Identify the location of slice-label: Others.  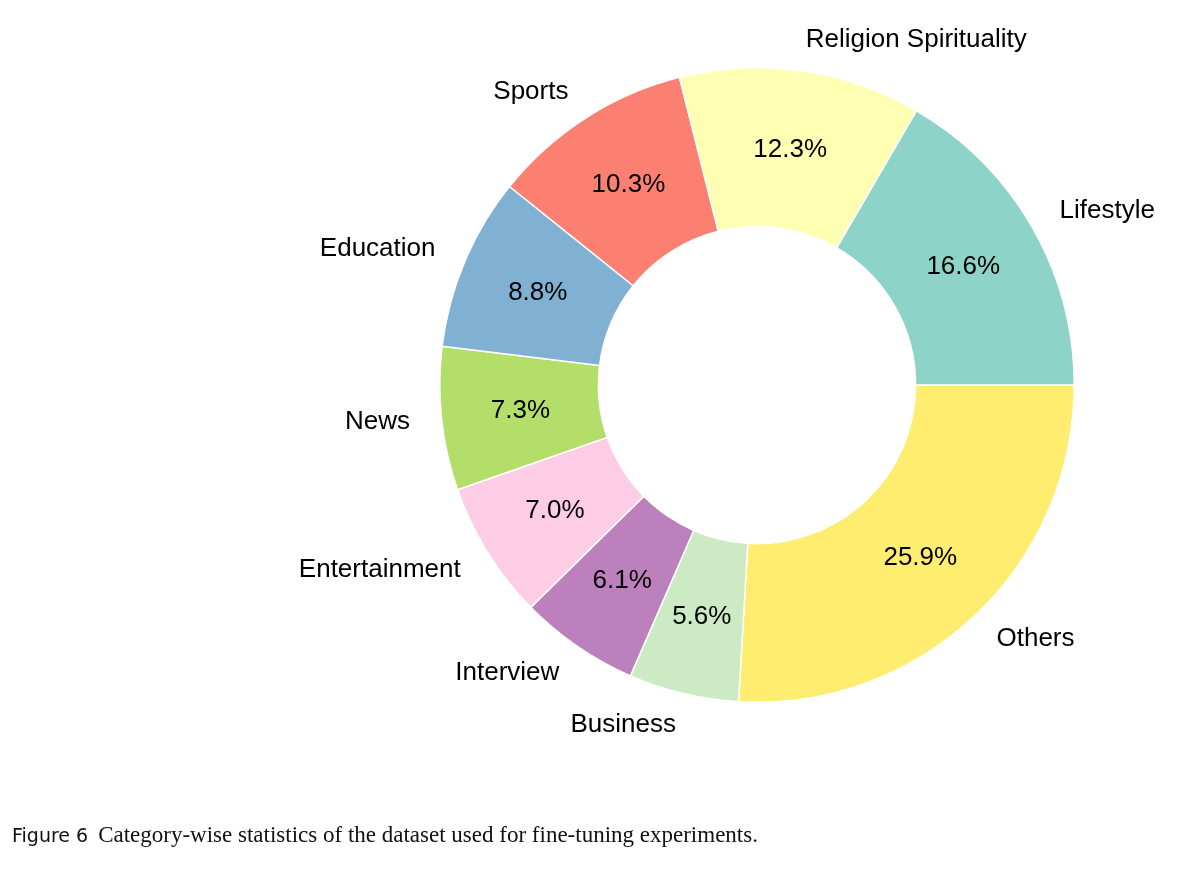
(1035, 637).